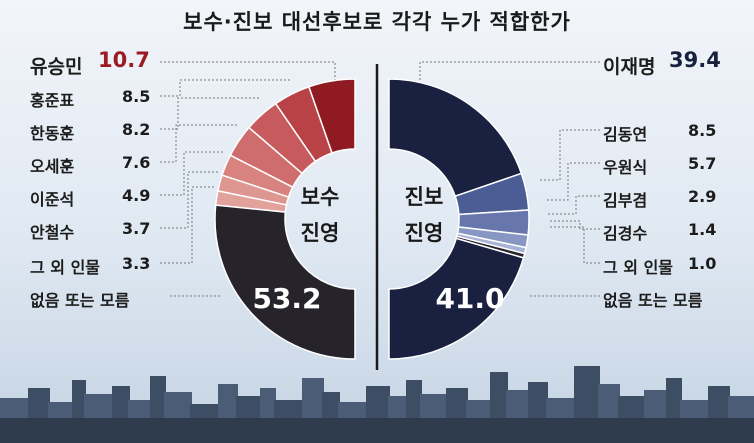  What do you see at coordinates (702, 196) in the screenshot?
I see `progressive-value-3: 2.9` at bounding box center [702, 196].